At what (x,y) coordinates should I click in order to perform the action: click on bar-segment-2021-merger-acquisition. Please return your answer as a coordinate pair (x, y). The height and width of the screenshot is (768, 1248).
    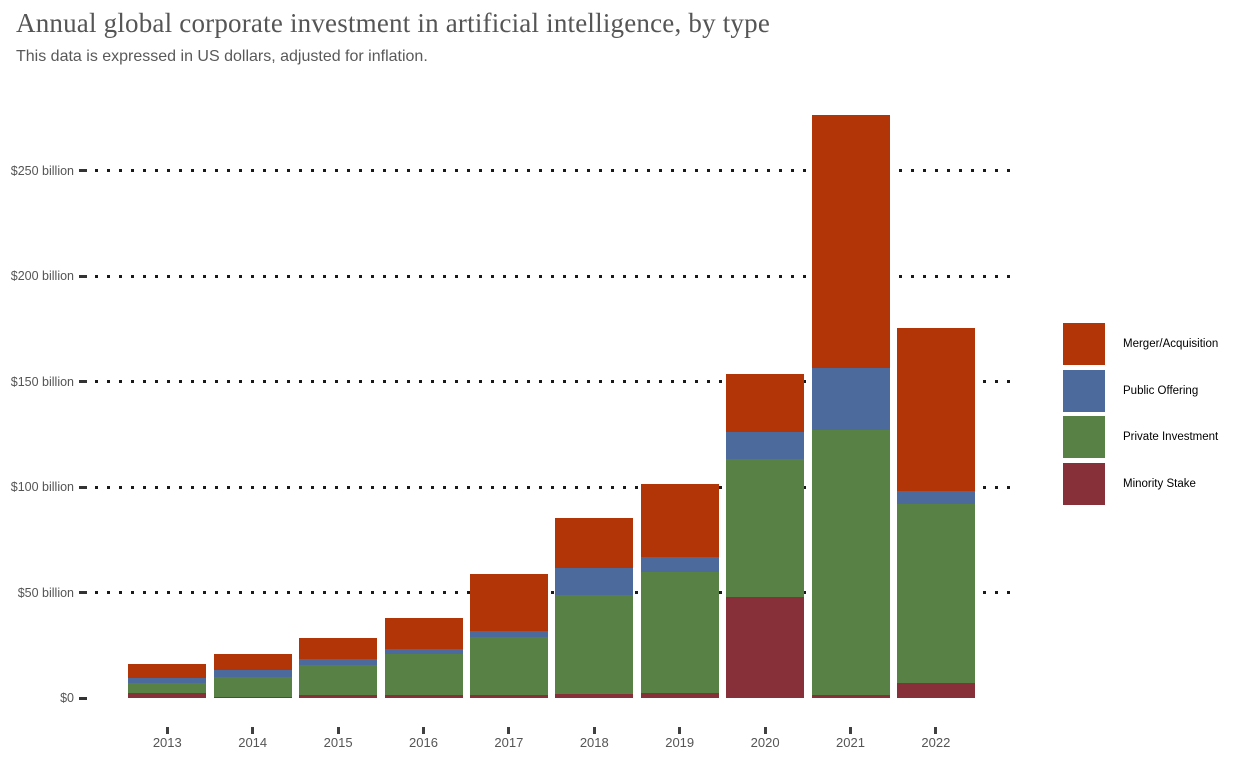
    Looking at the image, I should click on (850, 241).